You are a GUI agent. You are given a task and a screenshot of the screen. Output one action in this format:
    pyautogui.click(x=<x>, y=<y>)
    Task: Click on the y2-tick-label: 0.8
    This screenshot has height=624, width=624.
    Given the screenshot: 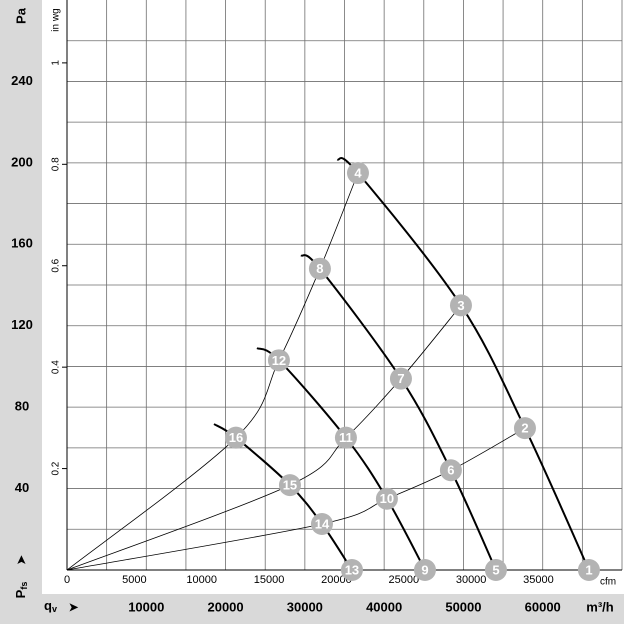 What is the action you would take?
    pyautogui.click(x=56, y=164)
    